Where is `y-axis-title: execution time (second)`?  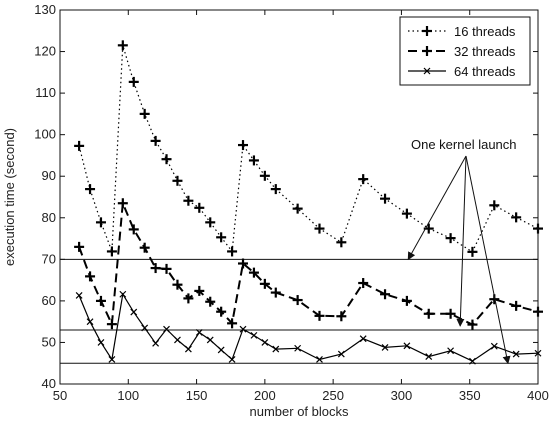 y-axis-title: execution time (second) is located at coordinates (9, 197).